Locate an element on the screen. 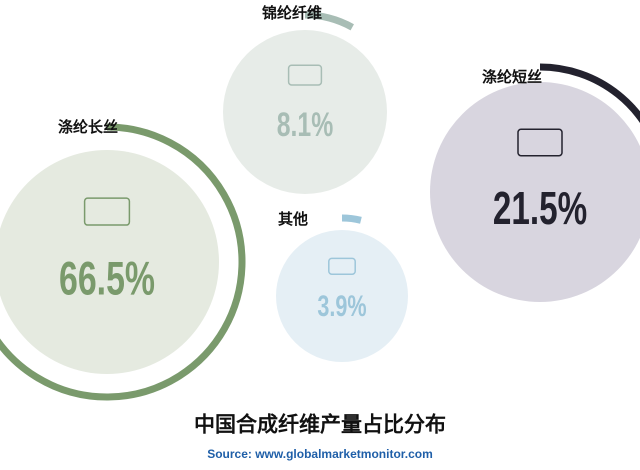  value-label: 66.5% is located at coordinates (107, 278).